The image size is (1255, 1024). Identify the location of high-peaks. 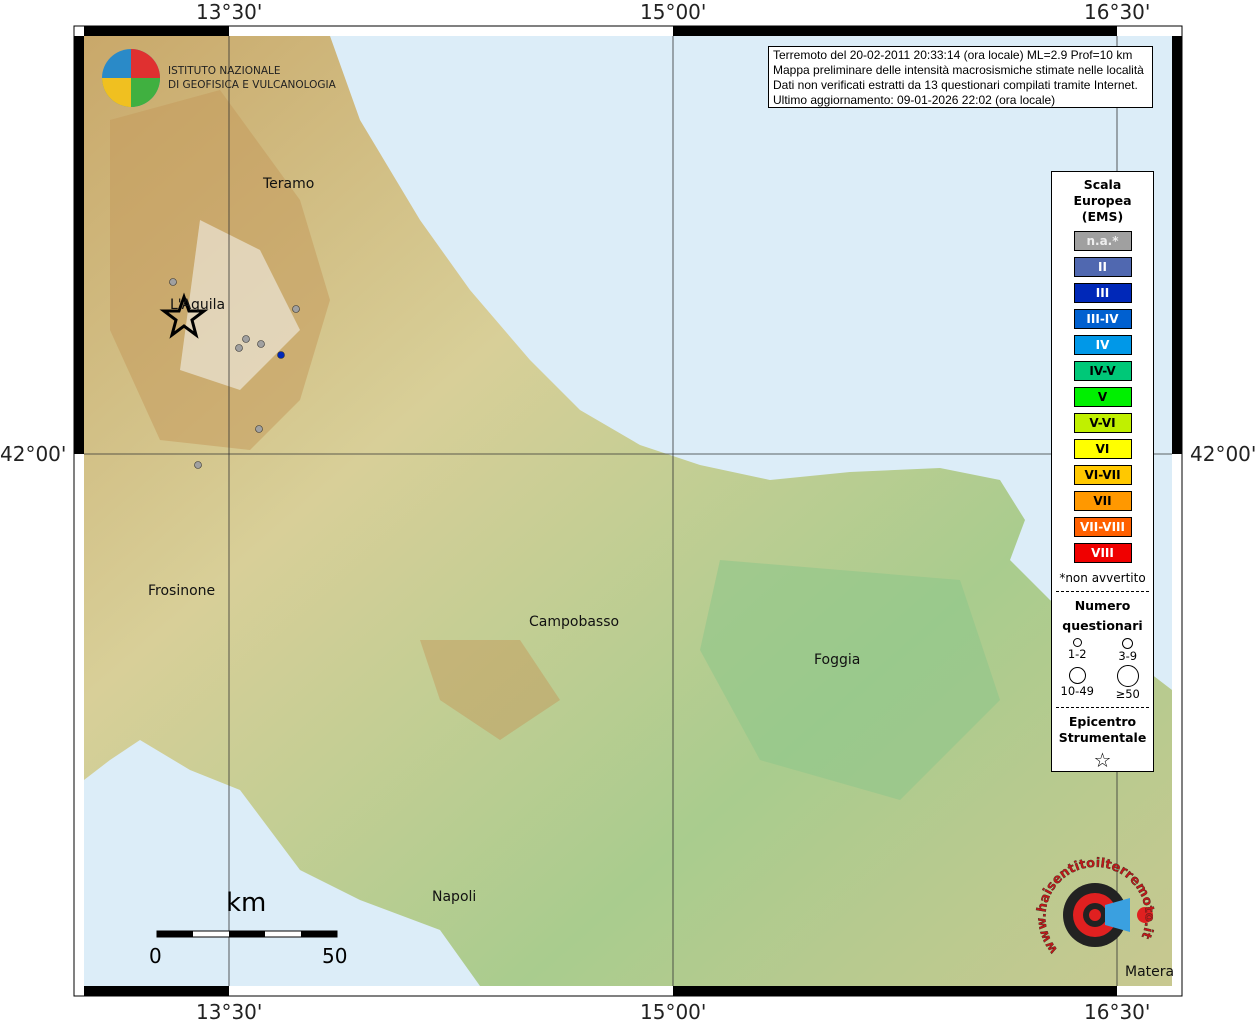
(240, 305).